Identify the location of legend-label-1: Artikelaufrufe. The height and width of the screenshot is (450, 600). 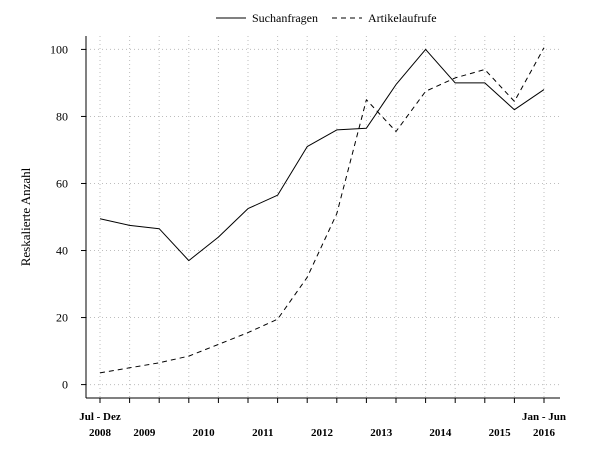
(402, 18).